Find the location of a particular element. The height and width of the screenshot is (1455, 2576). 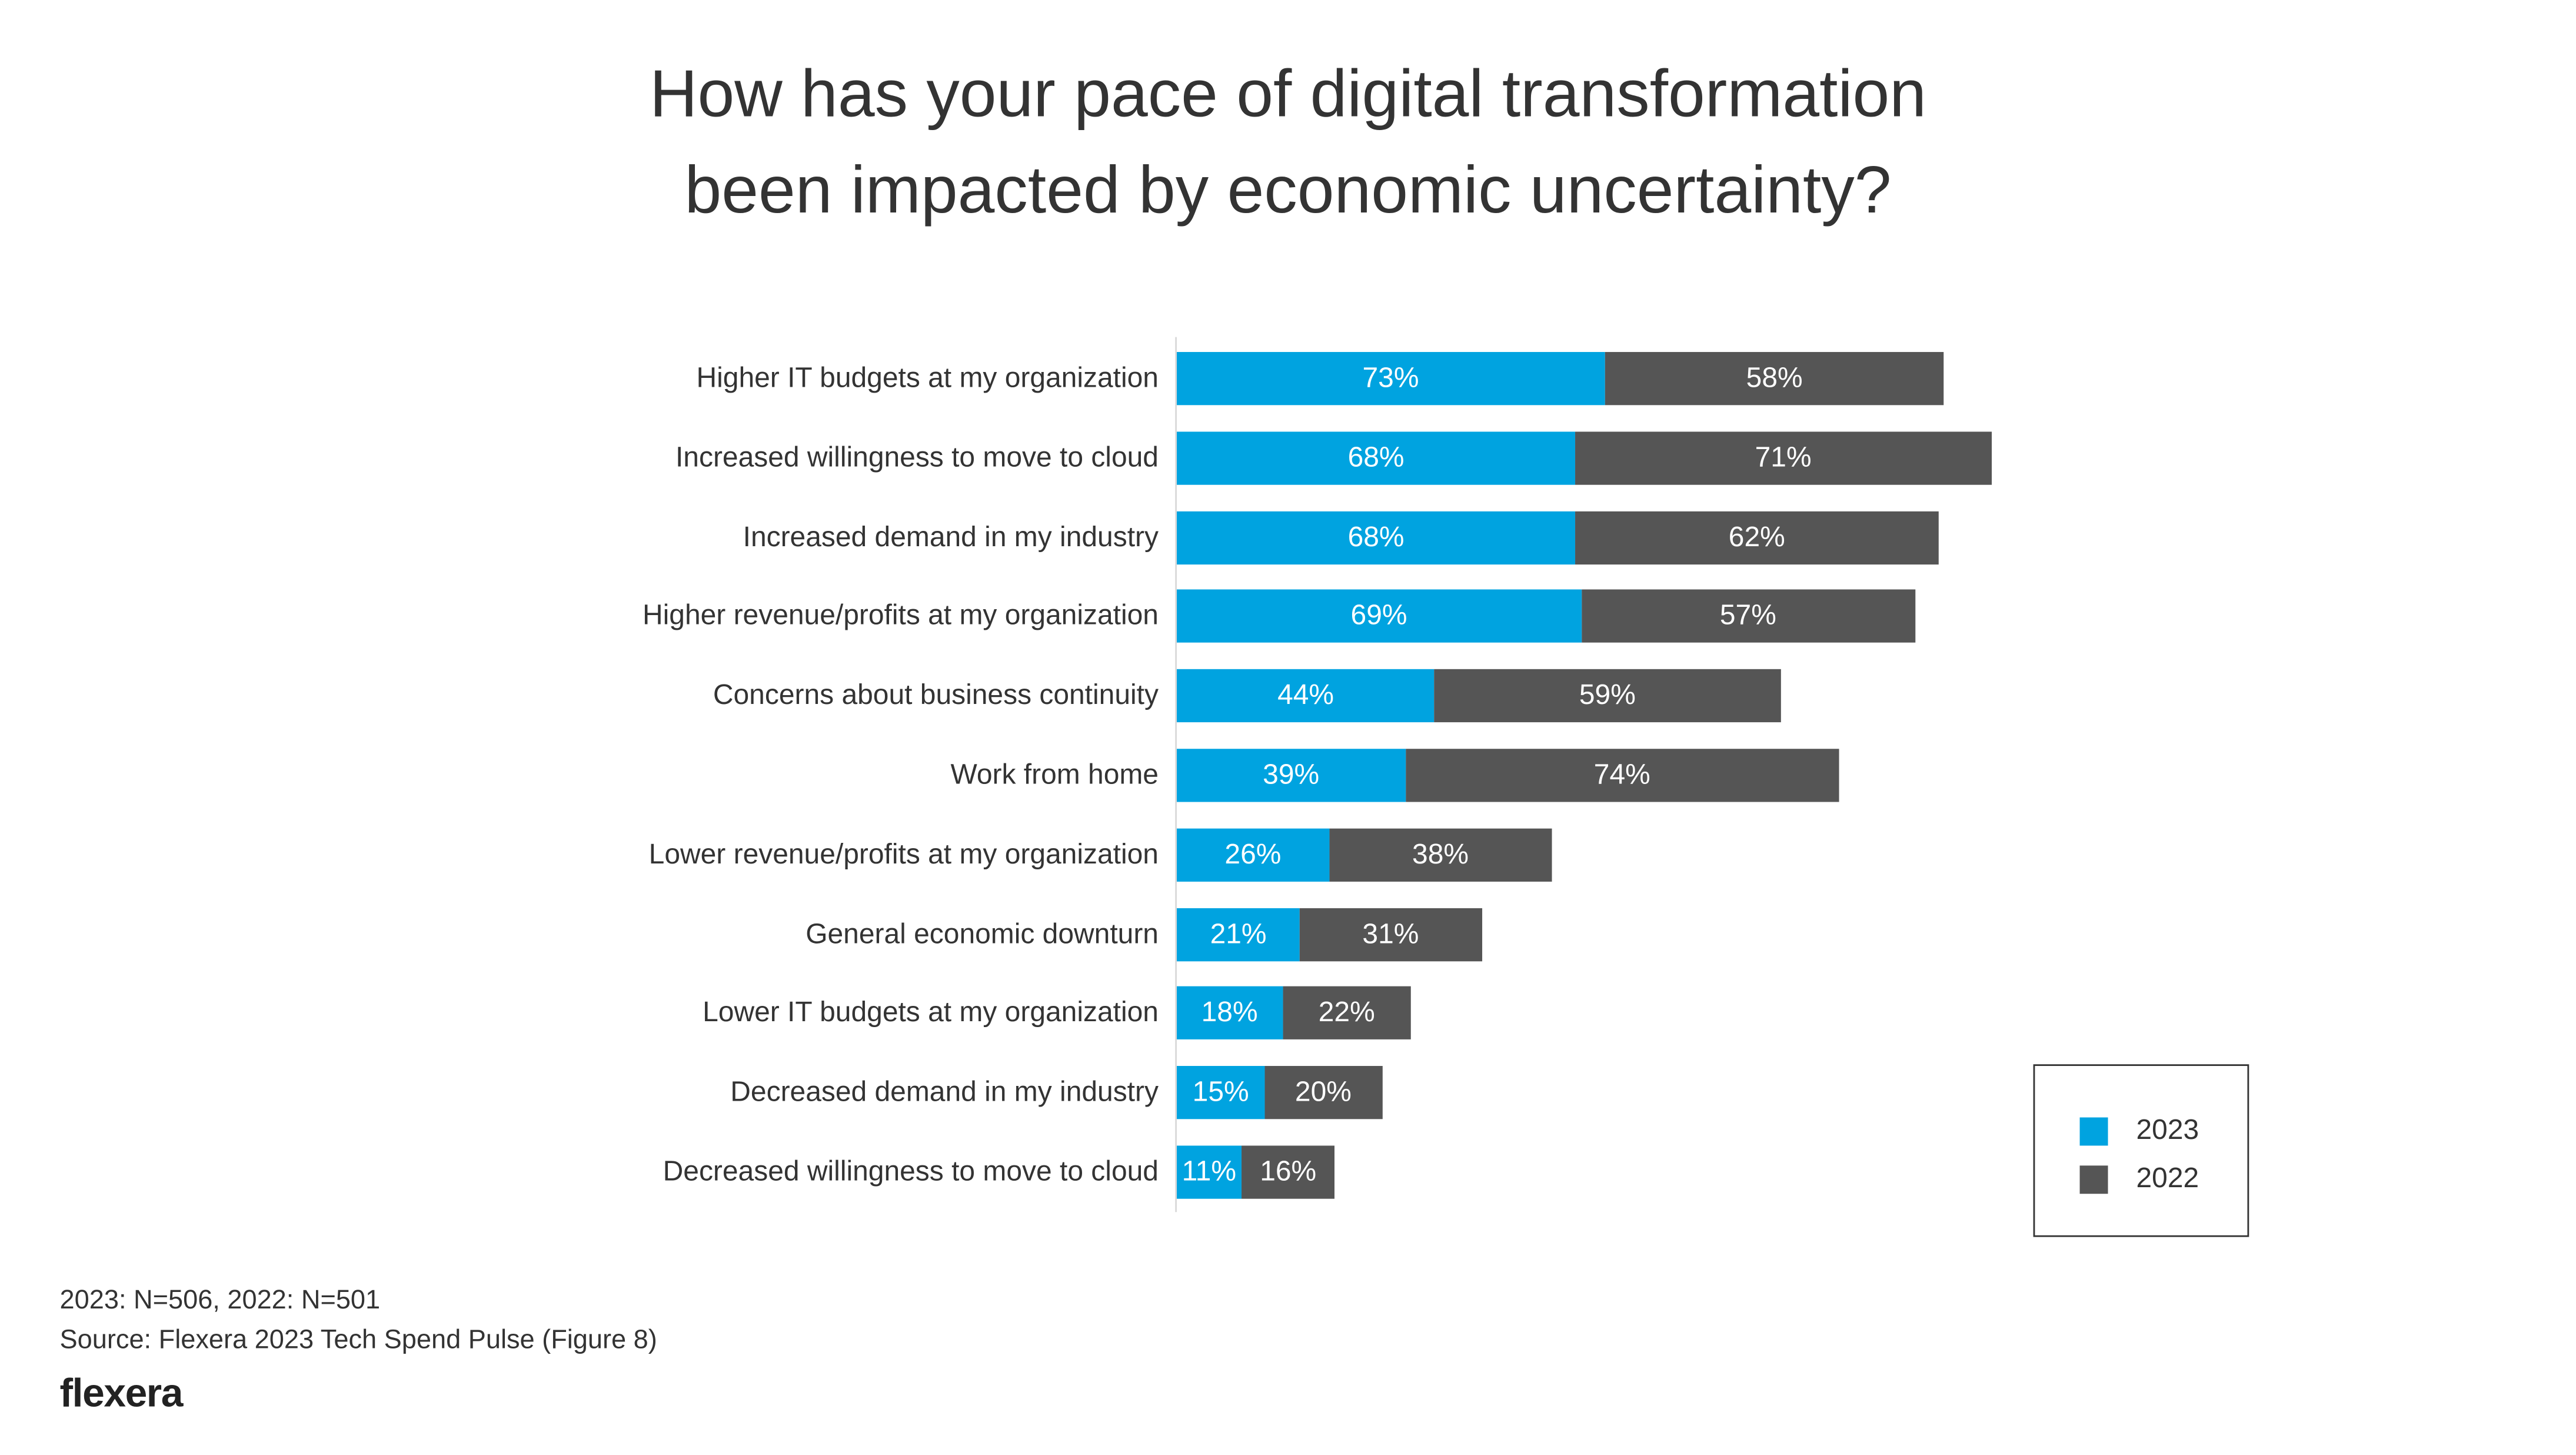

data-label: 74% is located at coordinates (1621, 774).